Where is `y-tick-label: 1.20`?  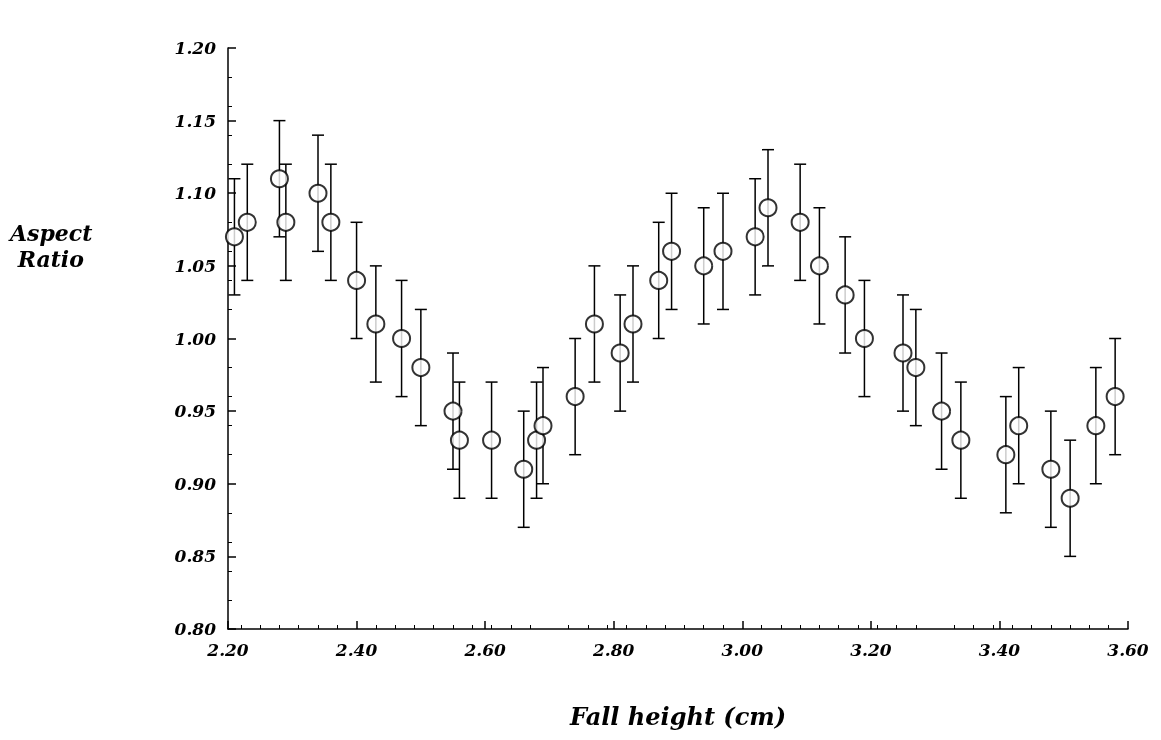 y-tick-label: 1.20 is located at coordinates (195, 48).